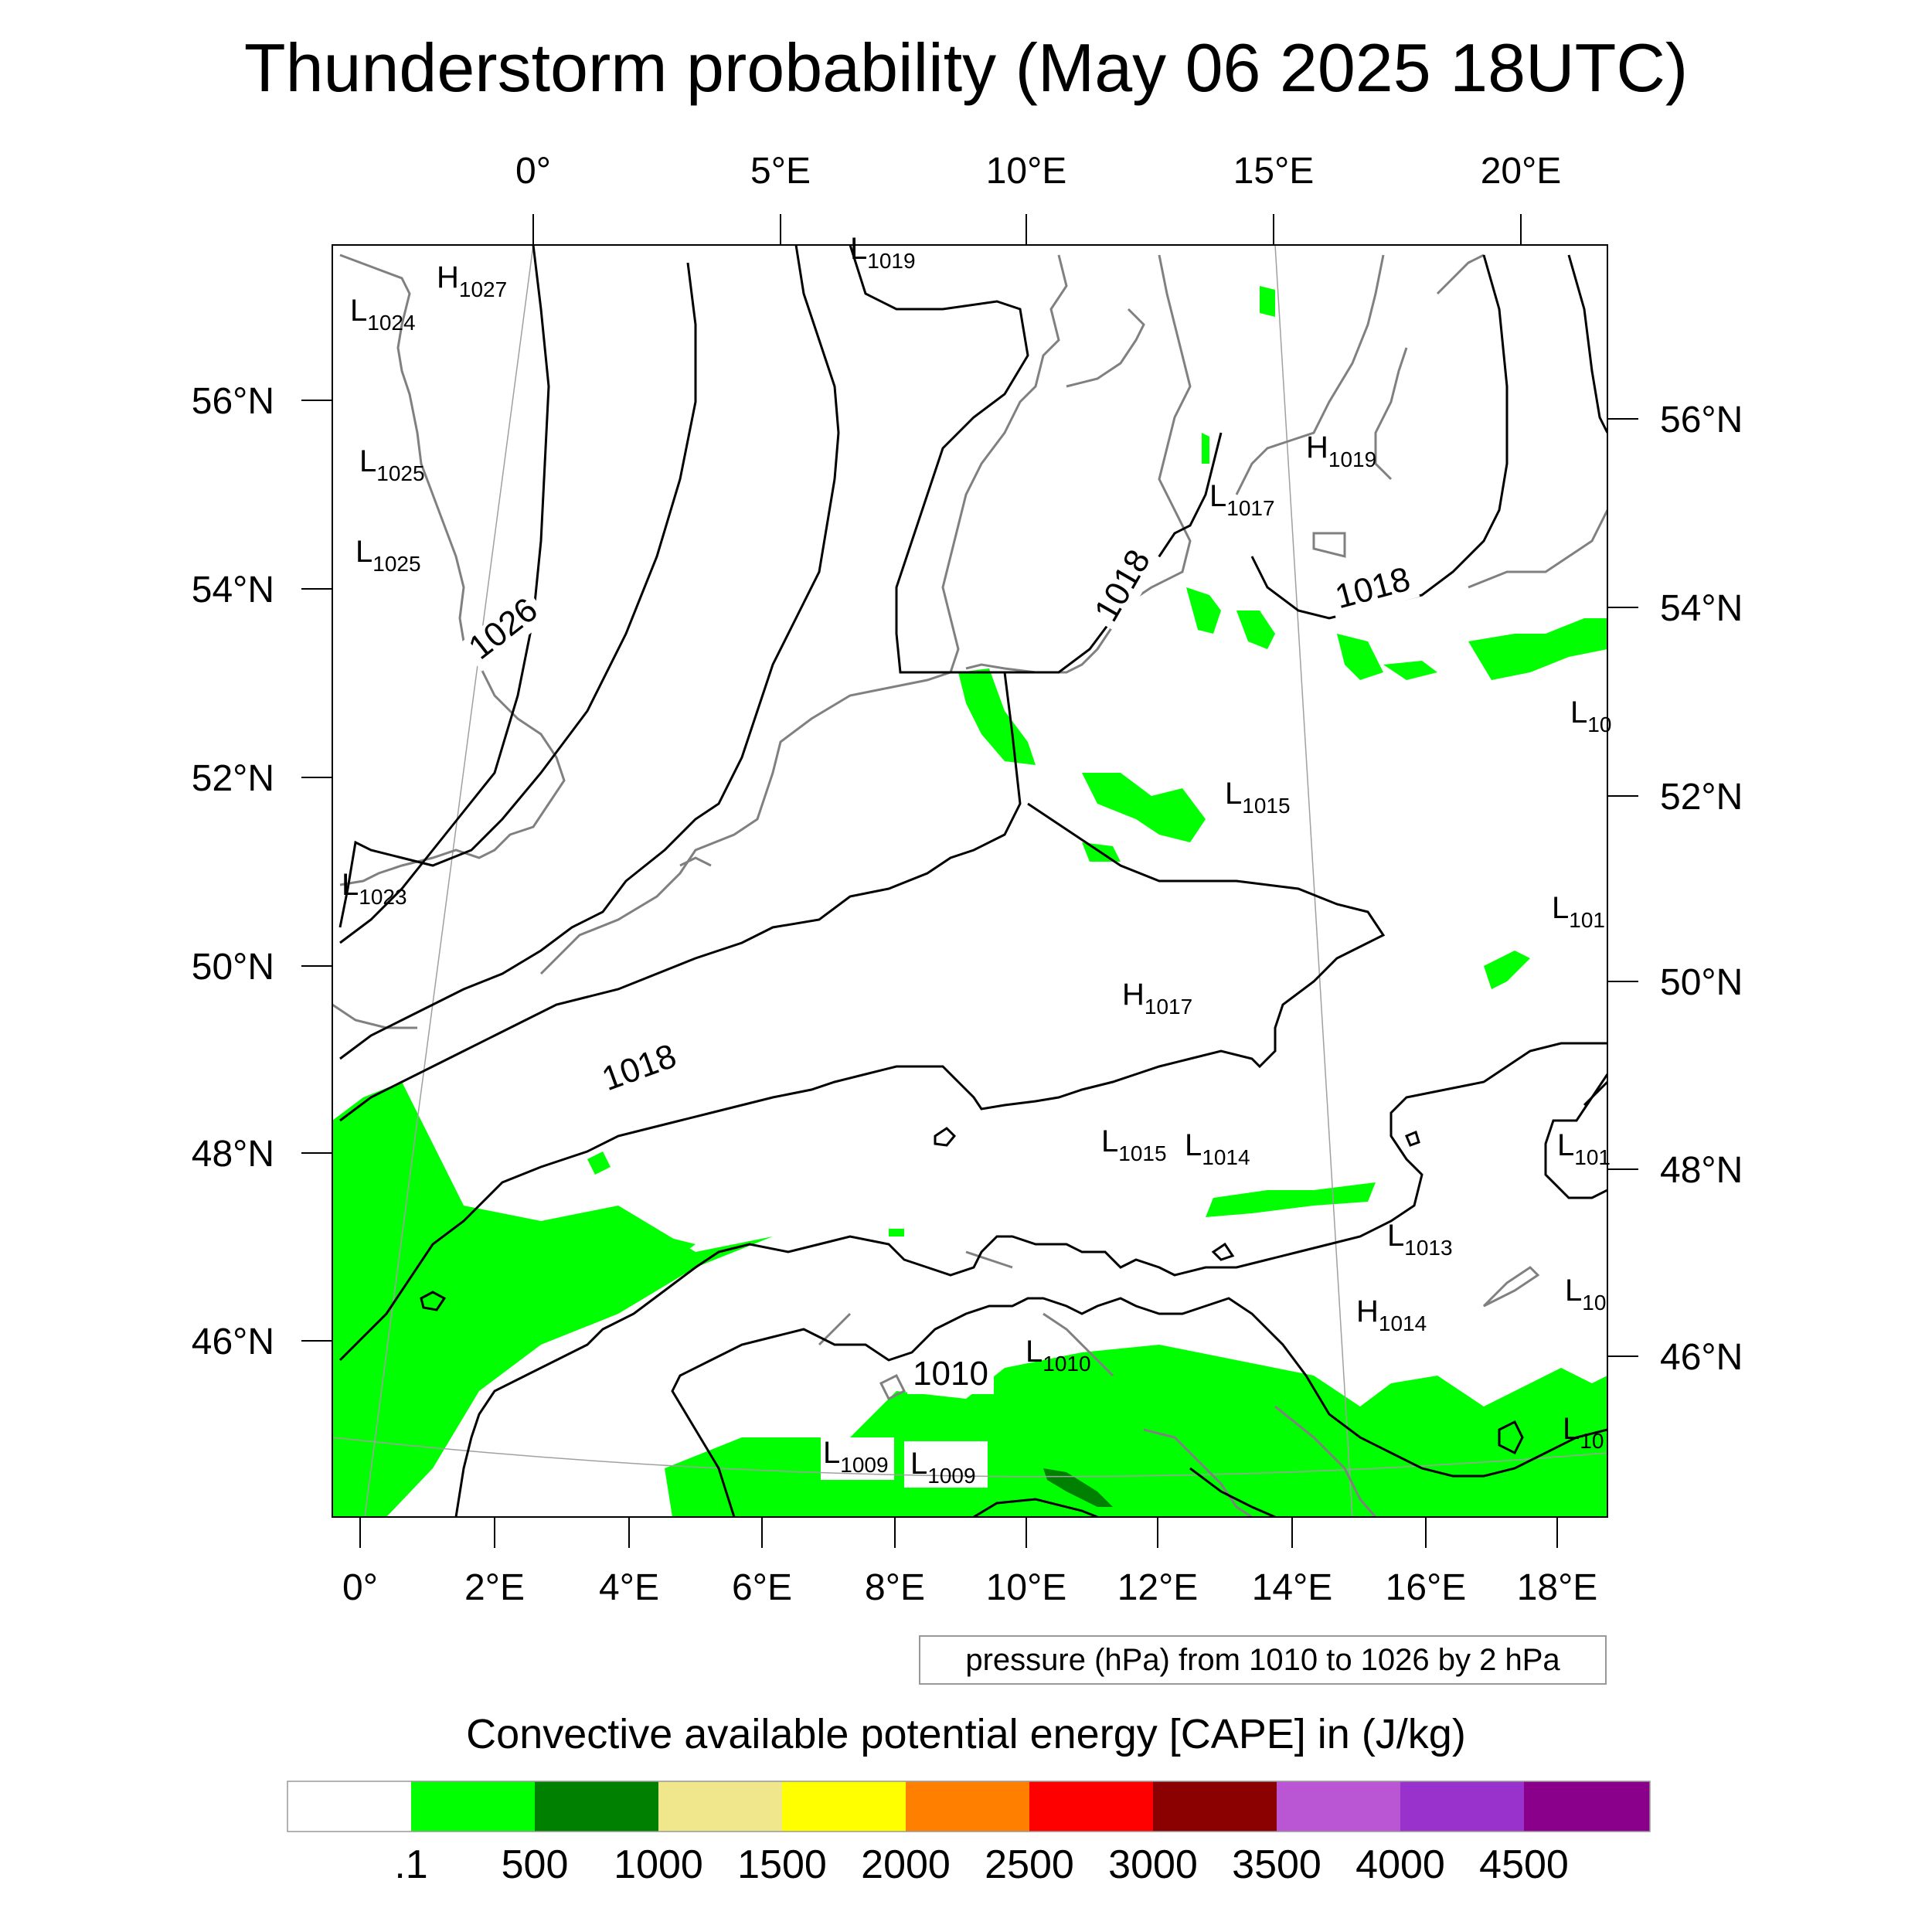 This screenshot has width=1932, height=1932. I want to click on pressure-center: L1017, so click(1242, 500).